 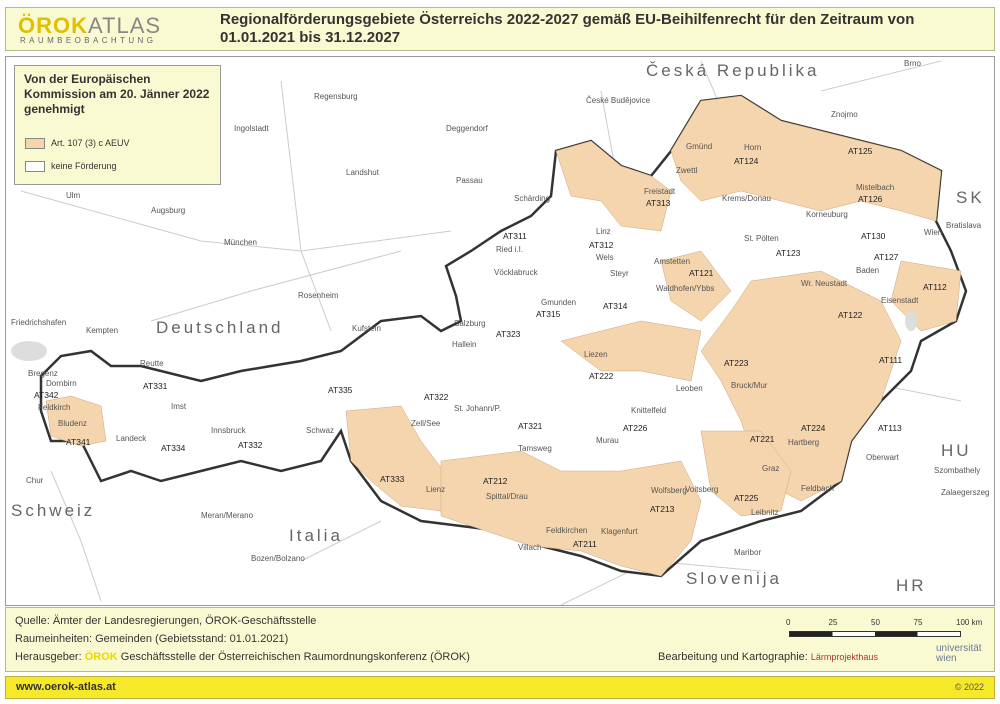 I want to click on website-link: www.oerok-atlas.at, so click(x=66, y=687).